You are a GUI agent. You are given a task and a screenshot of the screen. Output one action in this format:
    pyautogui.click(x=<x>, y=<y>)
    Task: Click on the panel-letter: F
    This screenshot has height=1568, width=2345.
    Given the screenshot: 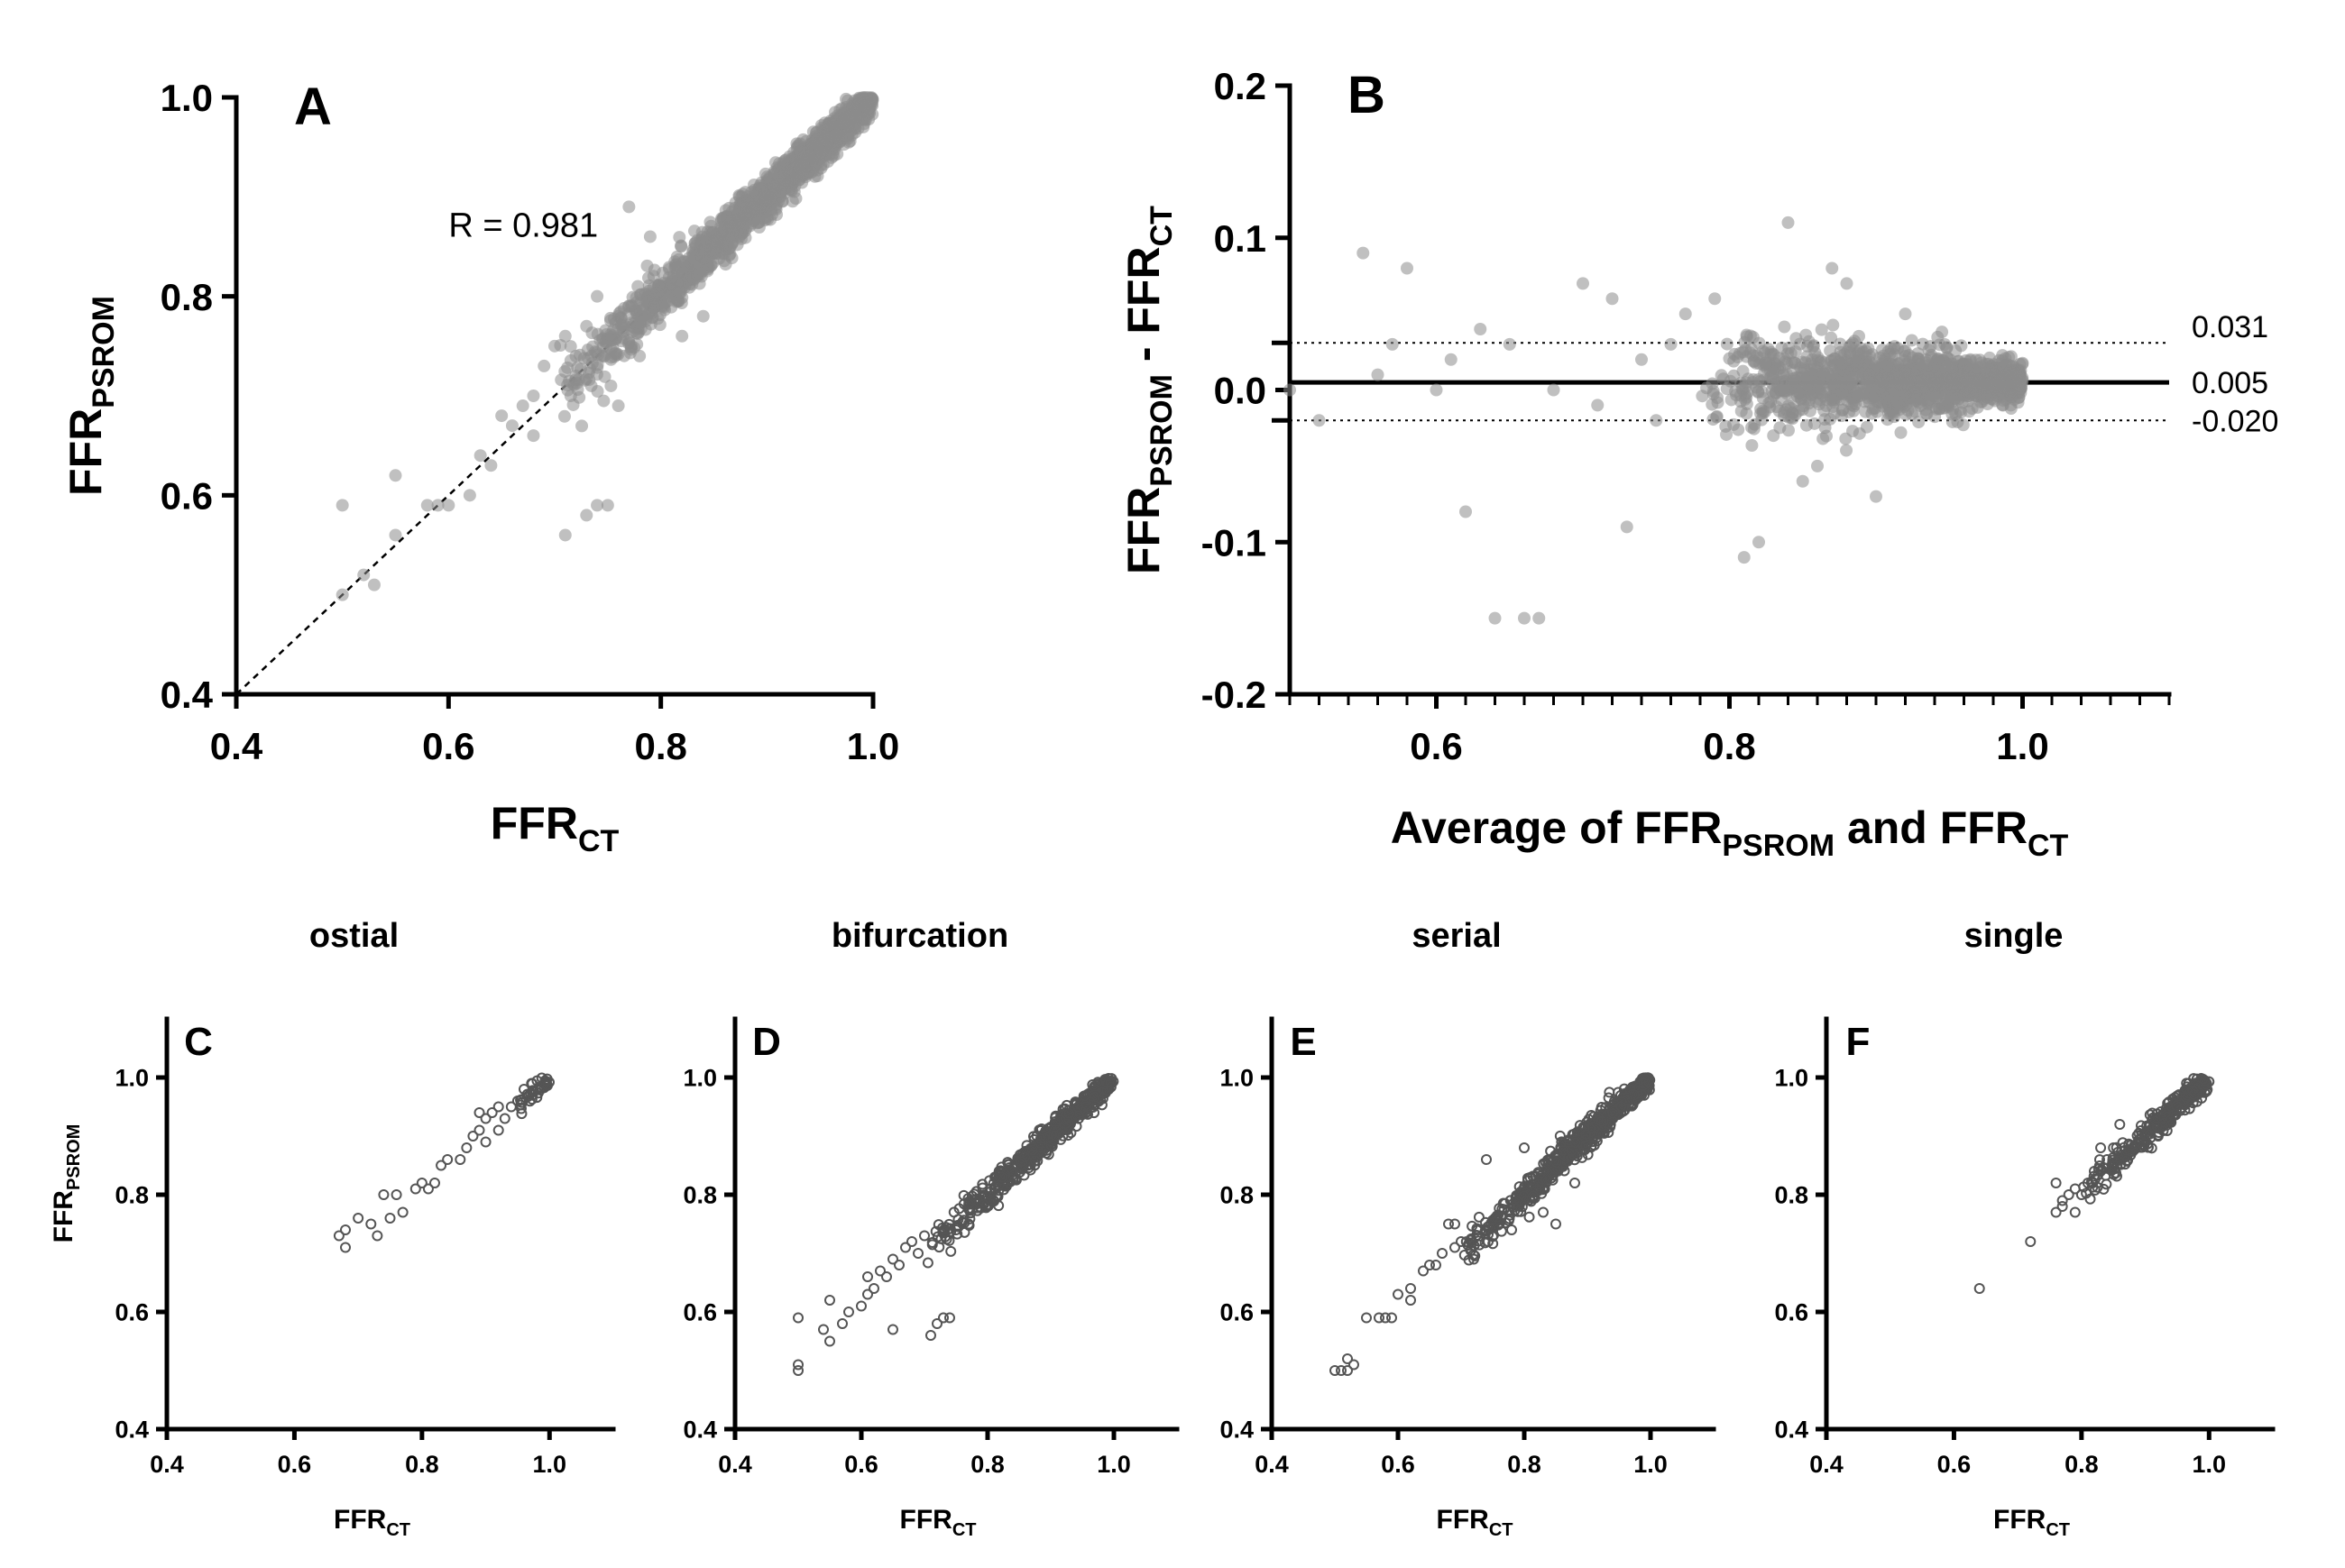 What is the action you would take?
    pyautogui.click(x=1858, y=1042)
    